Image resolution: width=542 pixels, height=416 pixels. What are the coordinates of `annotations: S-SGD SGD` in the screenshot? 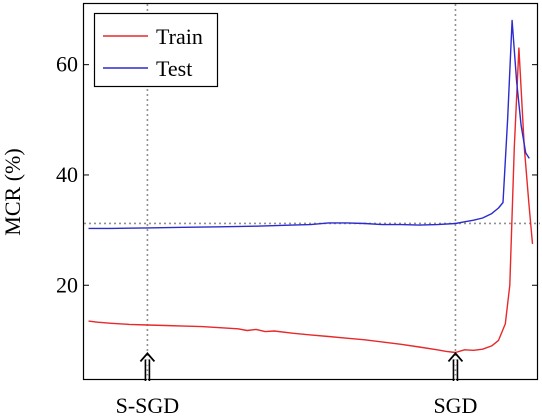 It's located at (296, 384).